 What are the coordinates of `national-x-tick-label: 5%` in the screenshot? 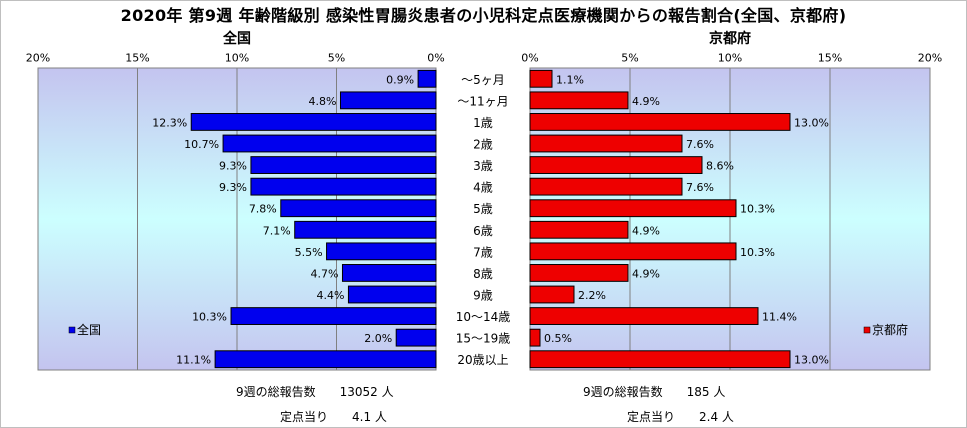 It's located at (336, 58).